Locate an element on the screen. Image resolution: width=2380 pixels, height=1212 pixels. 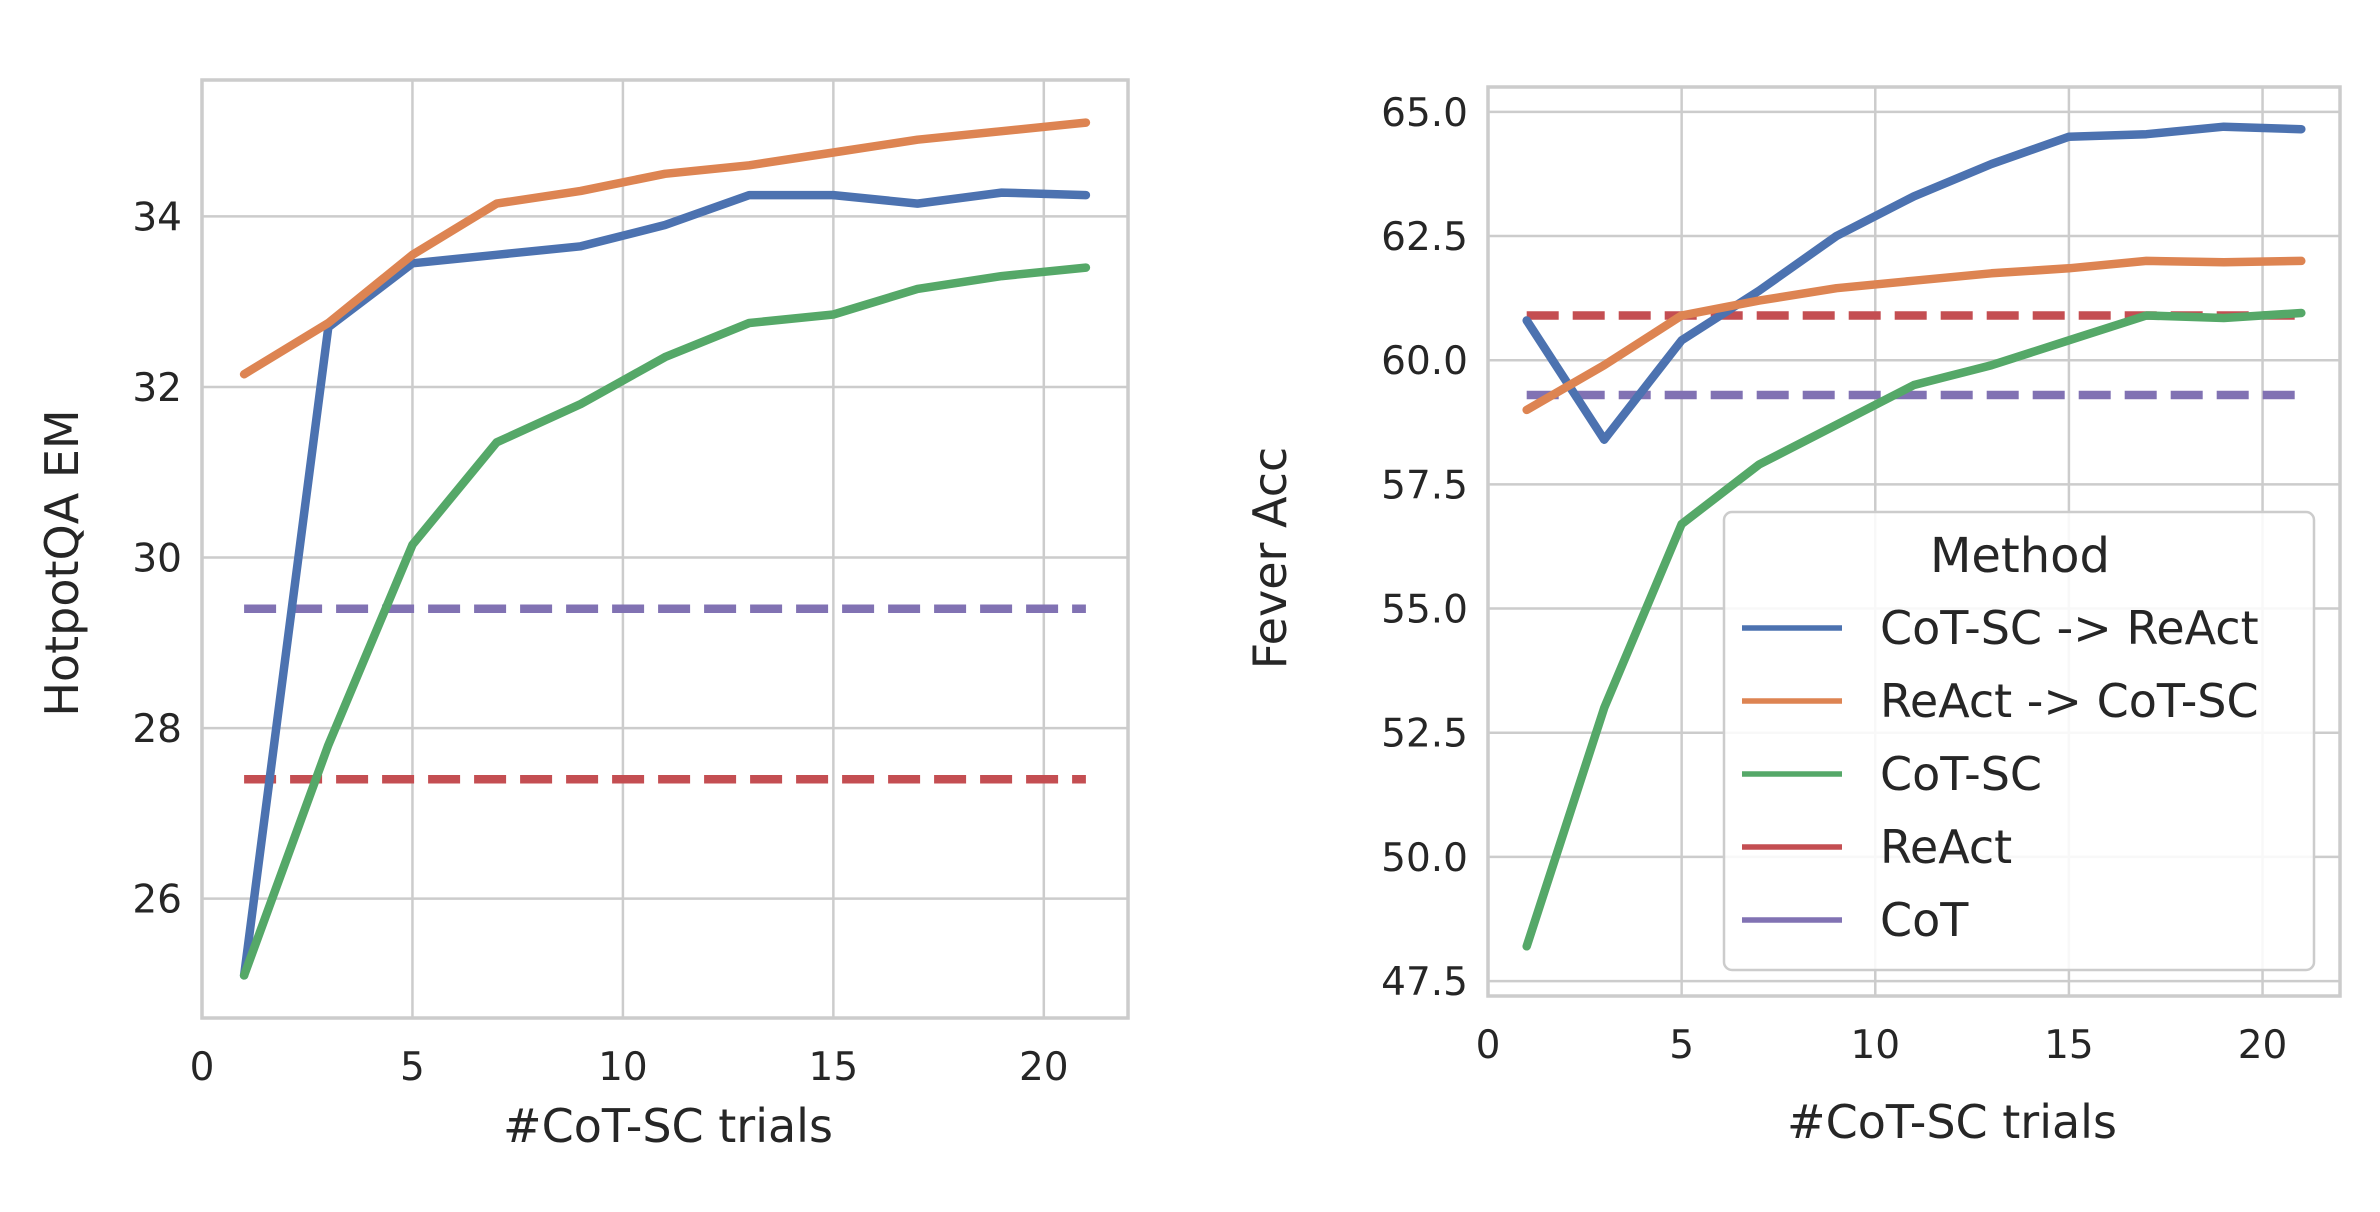
legend-label-cot-sc: CoT-SC is located at coordinates (1961, 774).